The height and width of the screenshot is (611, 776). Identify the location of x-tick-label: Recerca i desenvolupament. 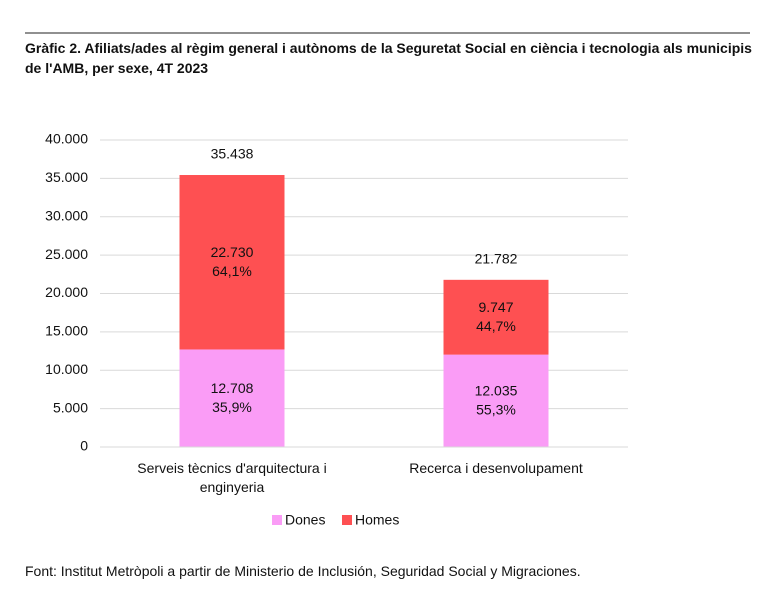
(496, 468).